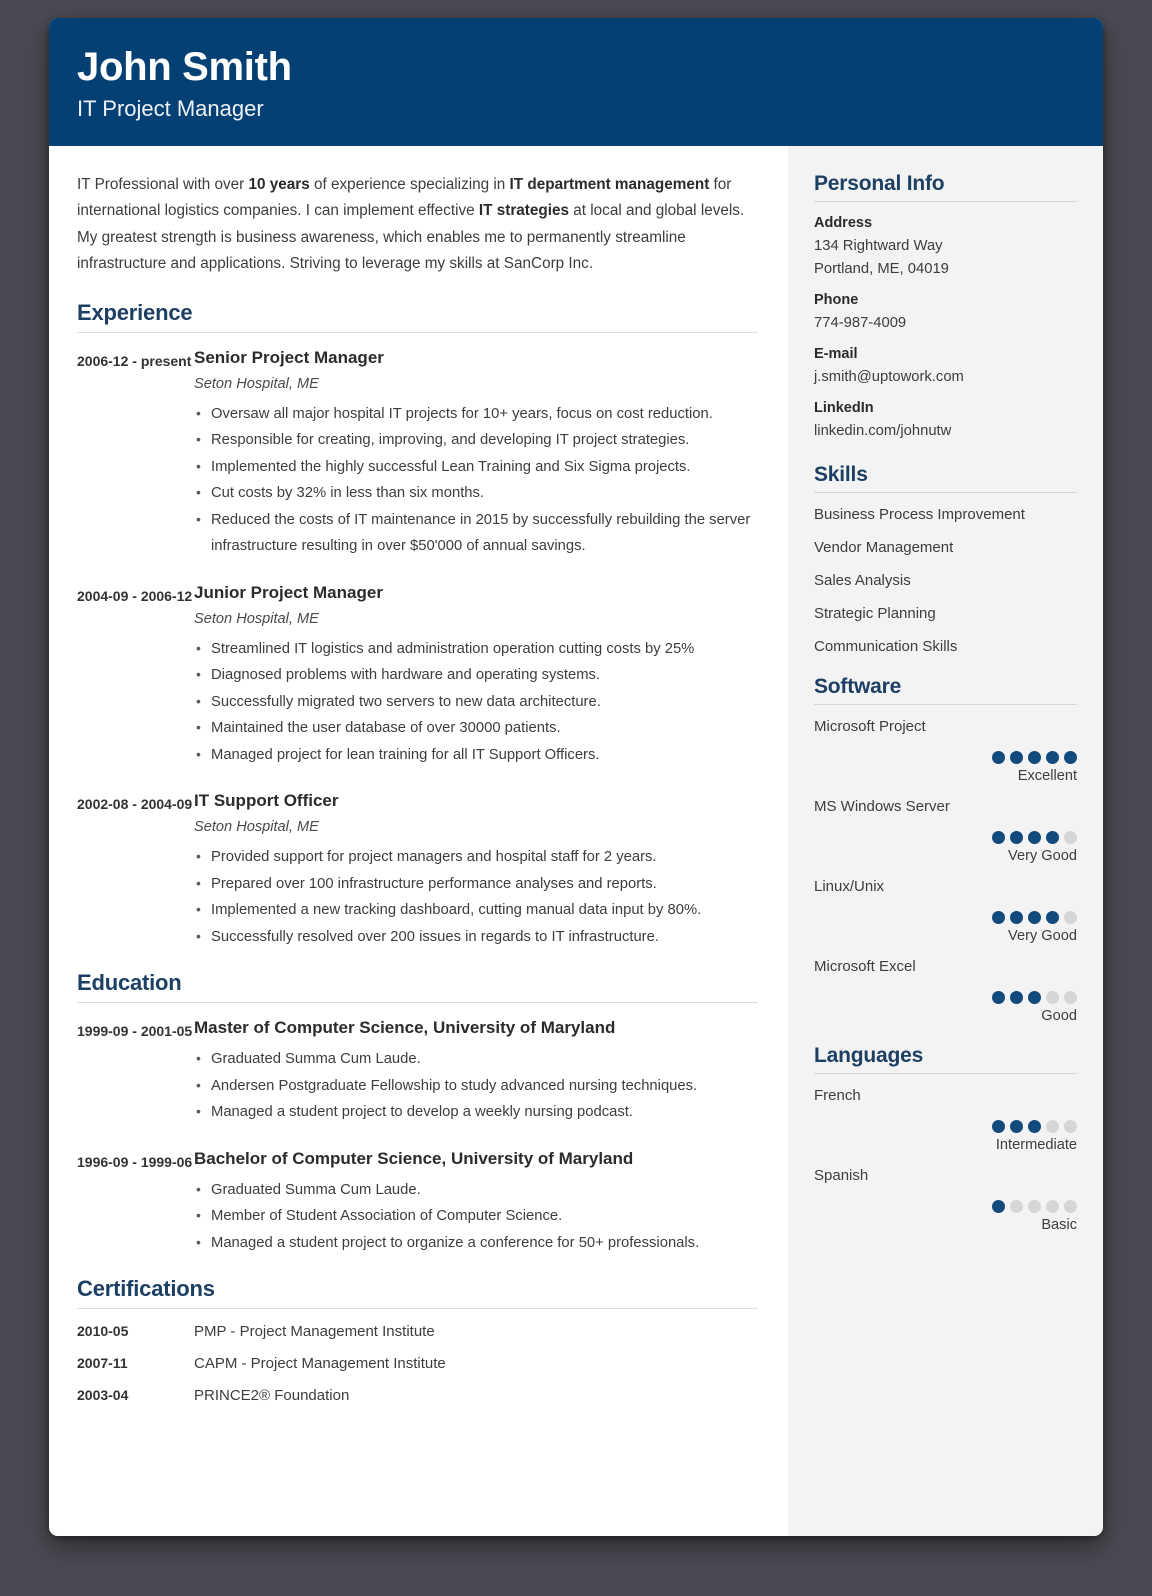 The width and height of the screenshot is (1152, 1596). What do you see at coordinates (256, 827) in the screenshot?
I see `experience-entry-organization: Seton Hospital, ME` at bounding box center [256, 827].